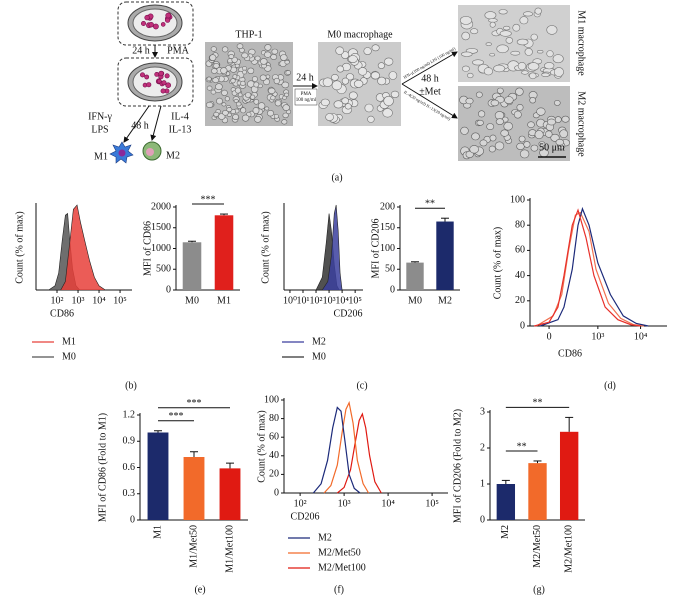 This screenshot has height=599, width=674. What do you see at coordinates (302, 300) in the screenshot?
I see `x-tick-label: 10¹` at bounding box center [302, 300].